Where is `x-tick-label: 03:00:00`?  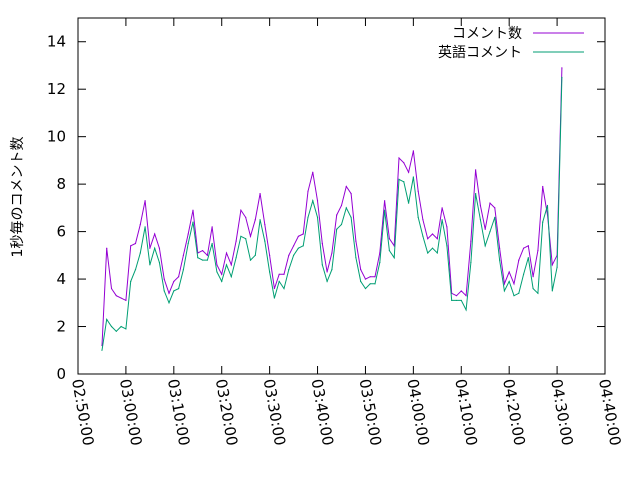 x-tick-label: 03:00:00 is located at coordinates (130, 412).